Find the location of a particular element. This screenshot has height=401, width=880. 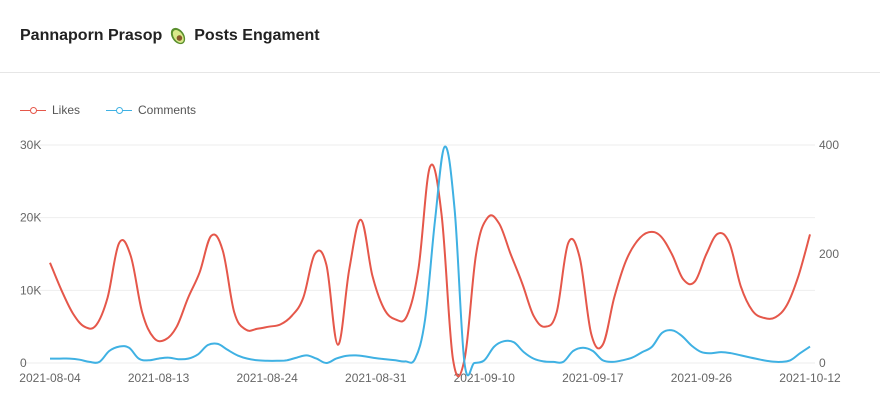

left-axis-ticks: 0 10K 20K 30K is located at coordinates (30, 254).